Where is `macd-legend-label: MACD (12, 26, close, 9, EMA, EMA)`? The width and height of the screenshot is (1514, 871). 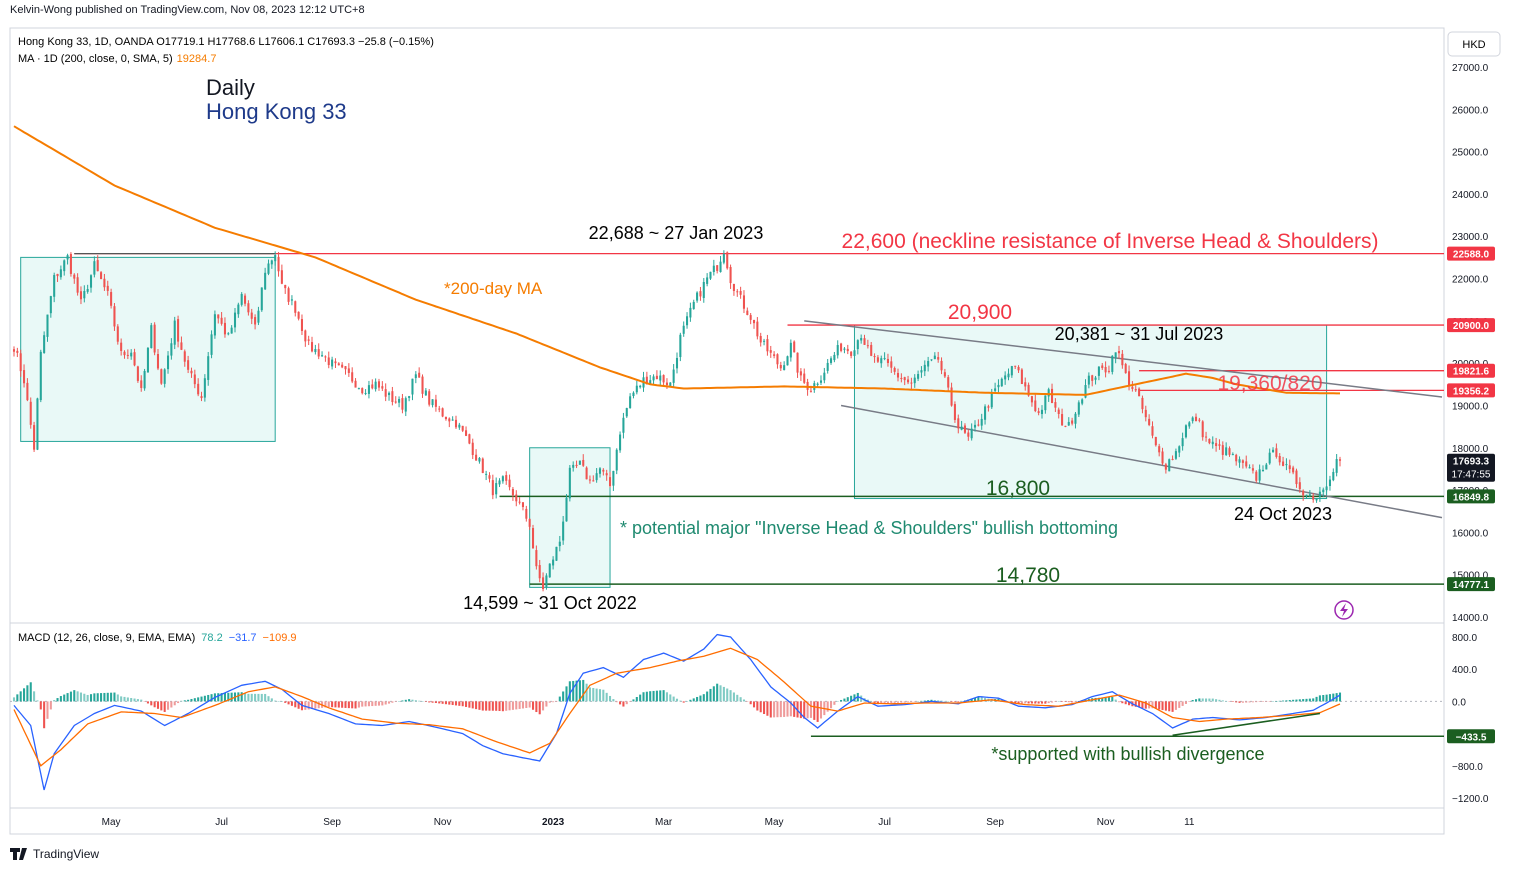
macd-legend-label: MACD (12, 26, close, 9, EMA, EMA) is located at coordinates (106, 638).